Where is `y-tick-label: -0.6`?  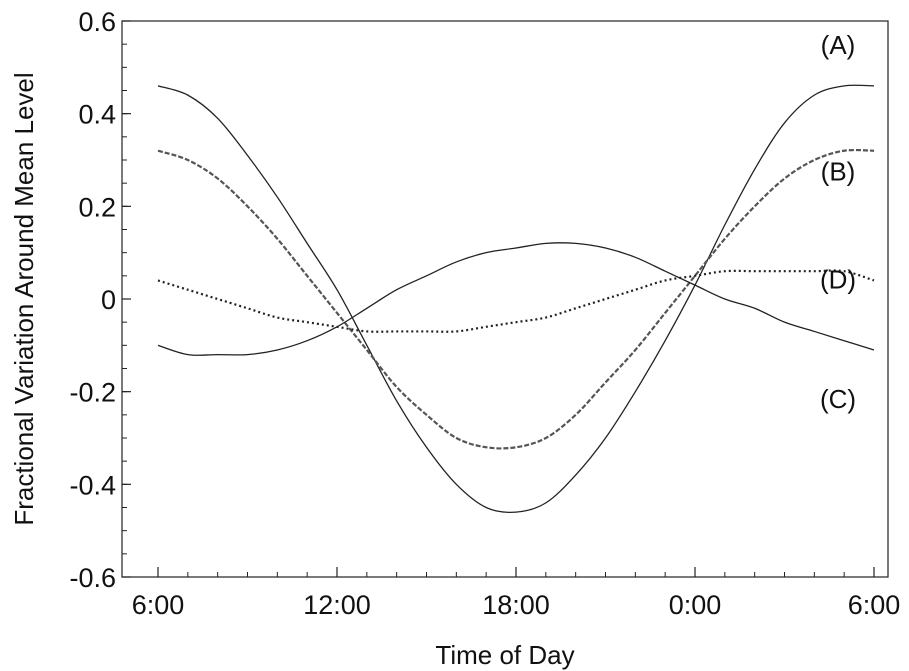 y-tick-label: -0.6 is located at coordinates (92, 578).